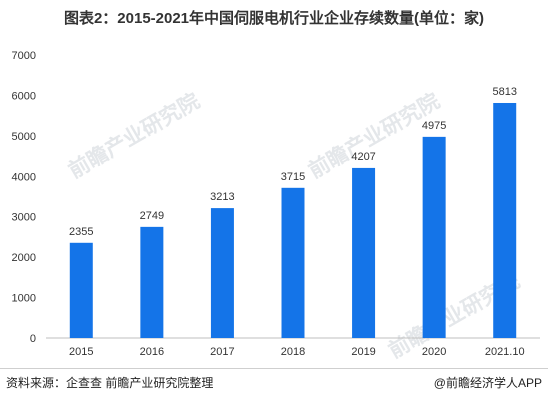 The image size is (548, 400). Describe the element at coordinates (24, 96) in the screenshot. I see `y-tick-label: 6000` at that location.